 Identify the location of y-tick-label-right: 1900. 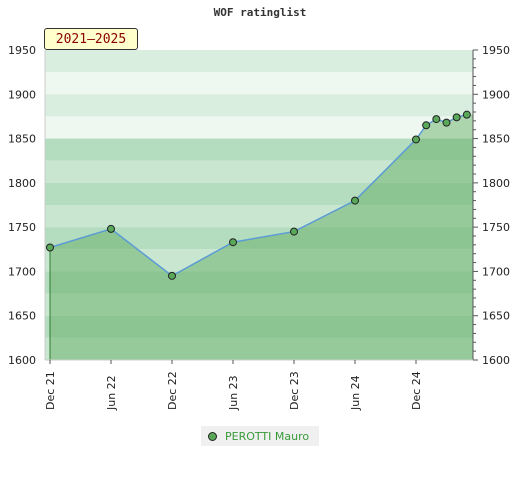
(496, 94).